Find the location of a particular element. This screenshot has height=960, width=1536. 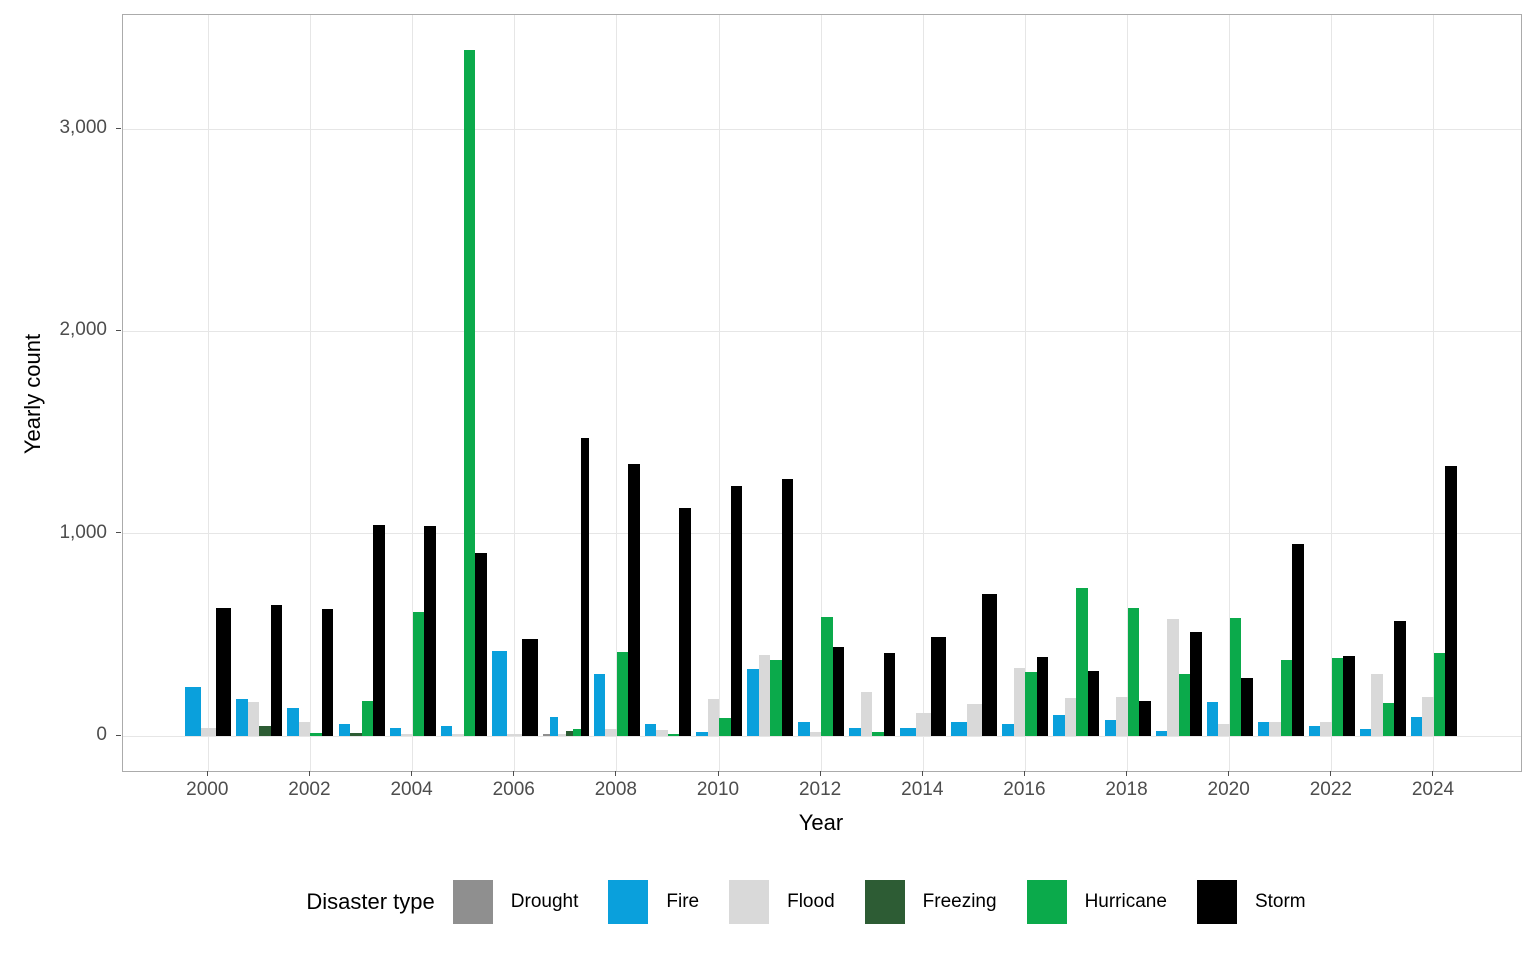

legend-label-hurricane: Hurricane is located at coordinates (1125, 901).